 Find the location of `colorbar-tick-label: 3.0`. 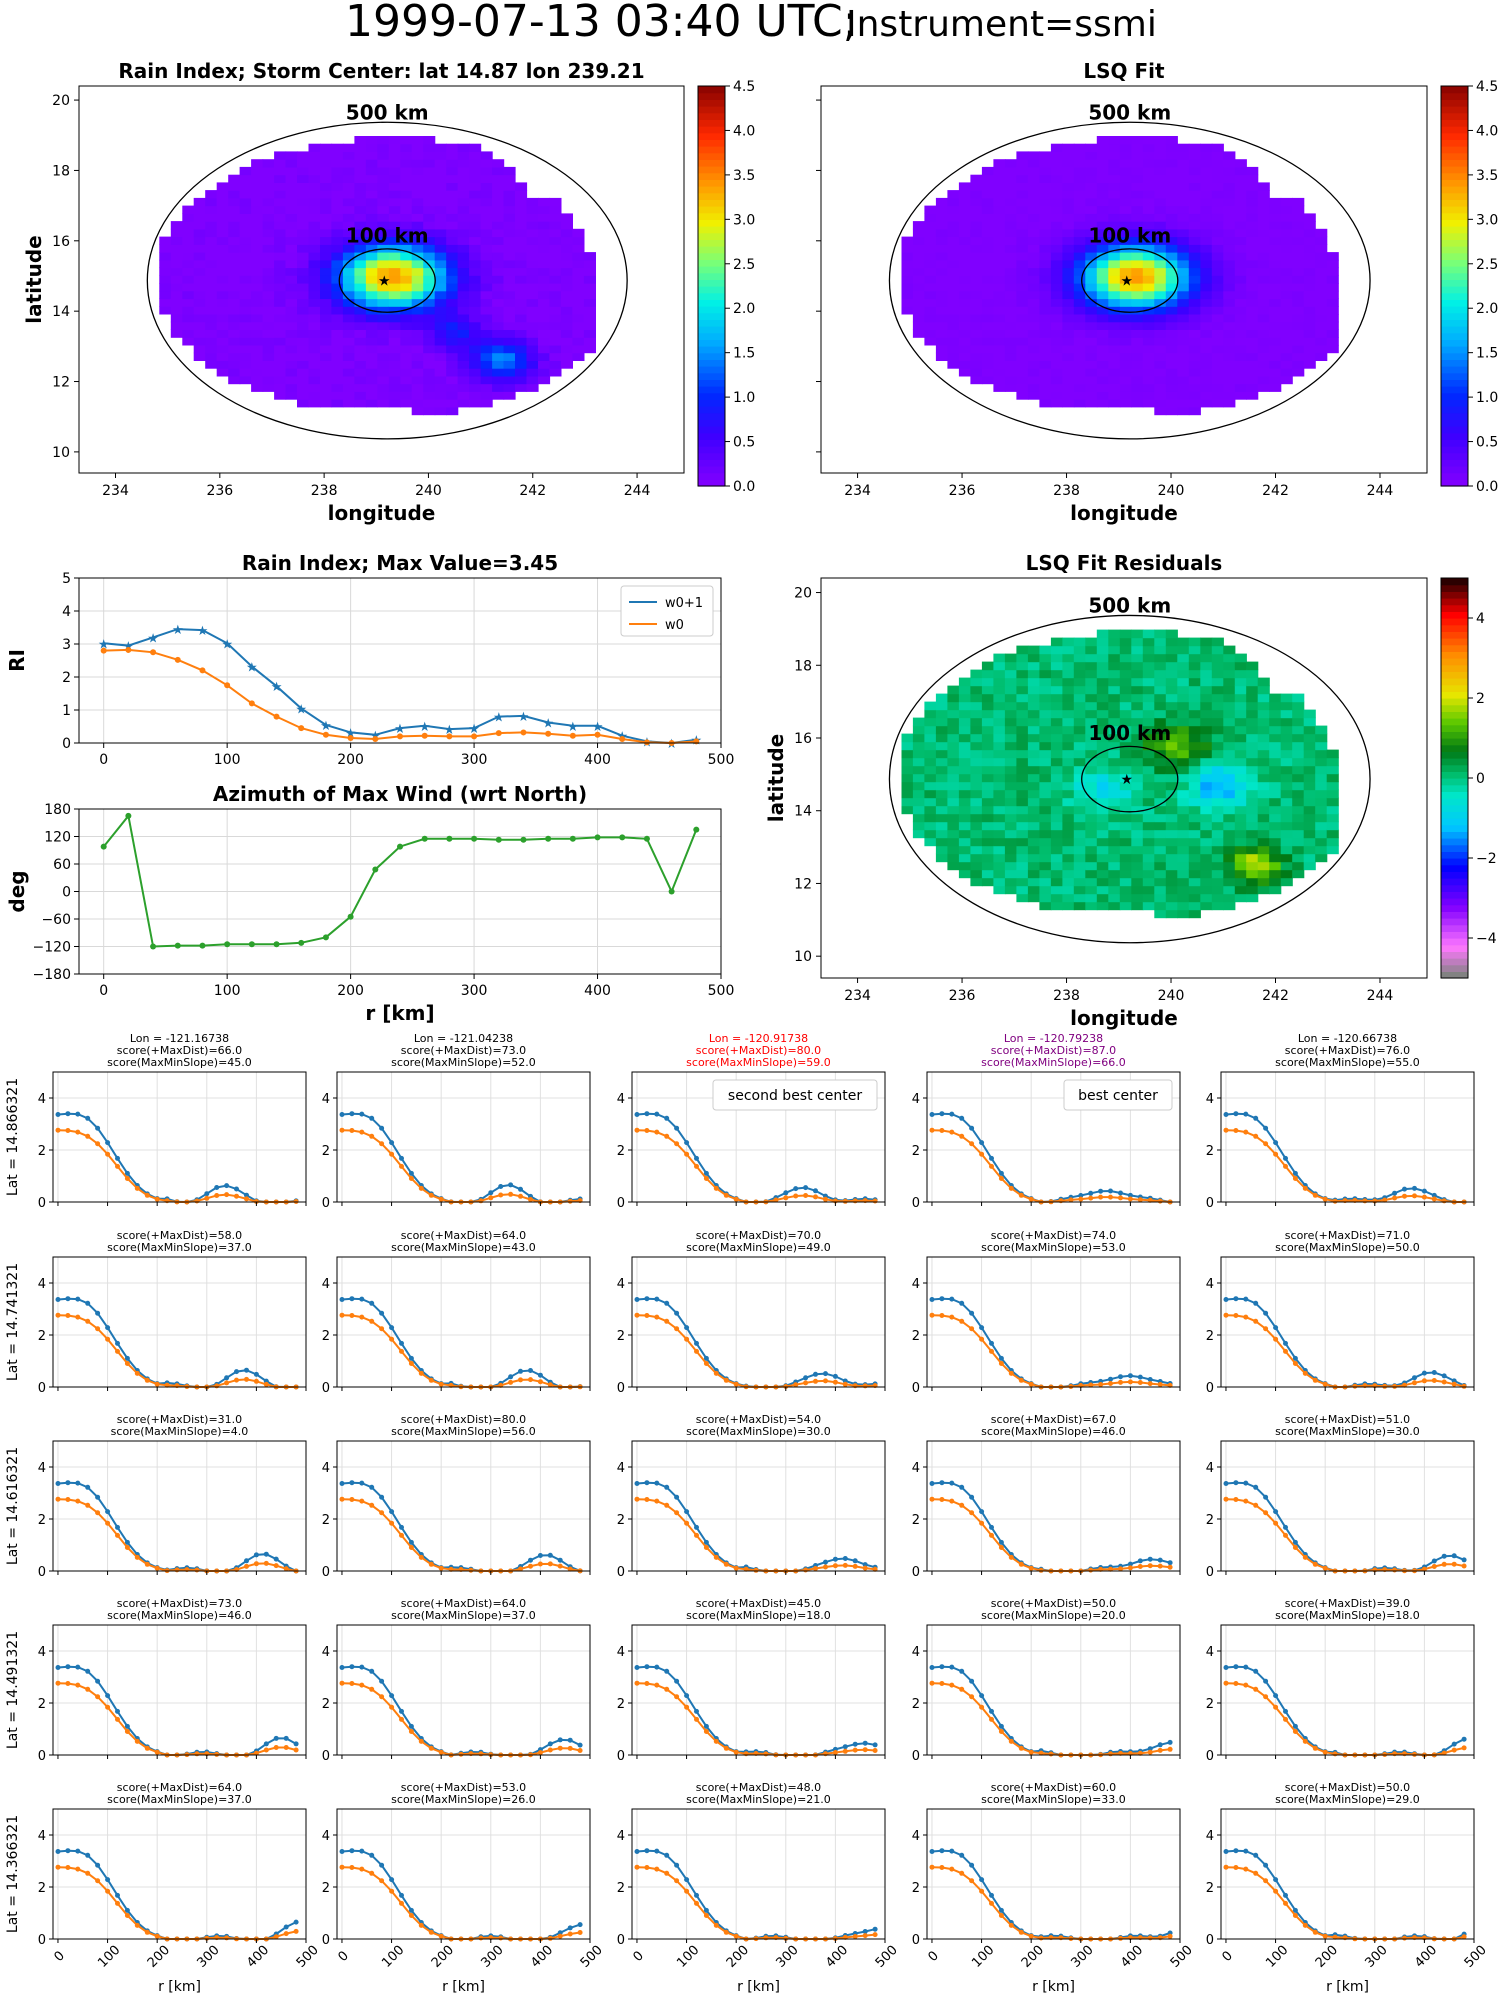

colorbar-tick-label: 3.0 is located at coordinates (1487, 220).